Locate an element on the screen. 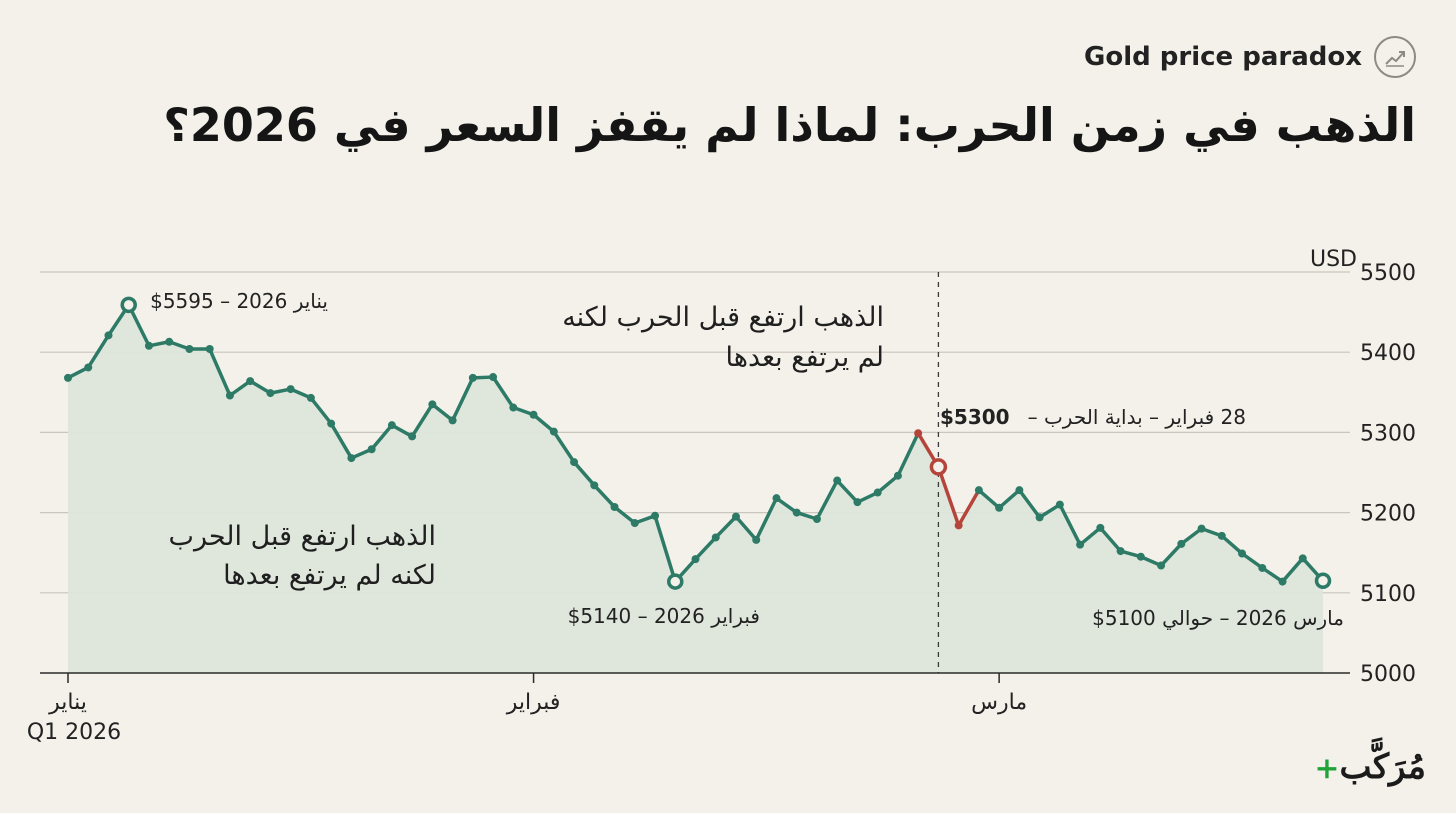 This screenshot has width=1456, height=813. y-tick-label: 5100 is located at coordinates (1388, 594).